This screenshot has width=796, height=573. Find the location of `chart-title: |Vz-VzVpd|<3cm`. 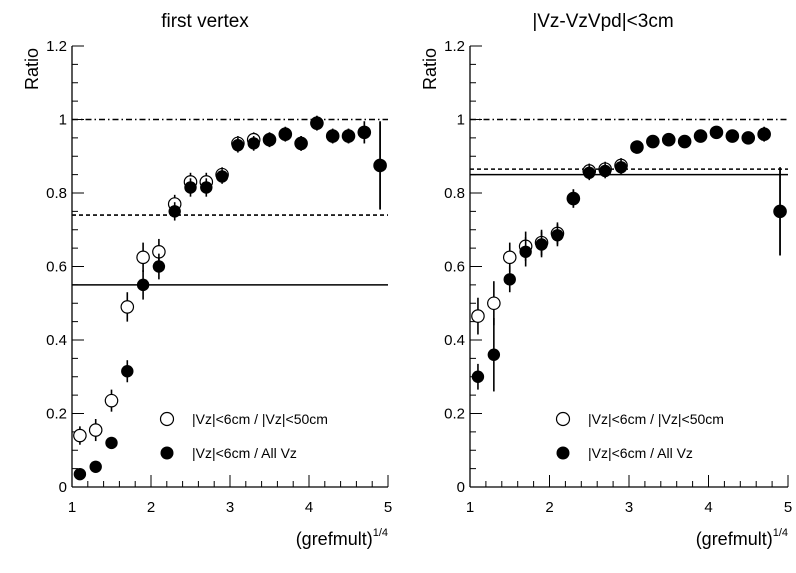

chart-title: |Vz-VzVpd|<3cm is located at coordinates (602, 21).